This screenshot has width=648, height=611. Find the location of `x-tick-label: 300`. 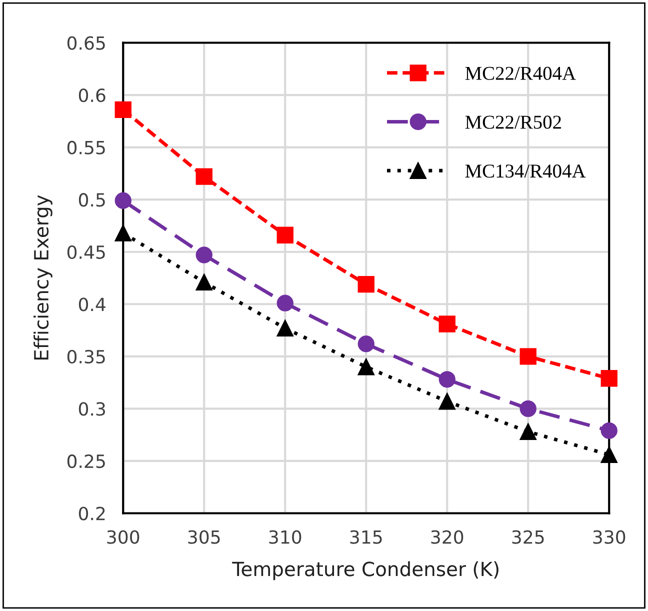

x-tick-label: 300 is located at coordinates (123, 537).